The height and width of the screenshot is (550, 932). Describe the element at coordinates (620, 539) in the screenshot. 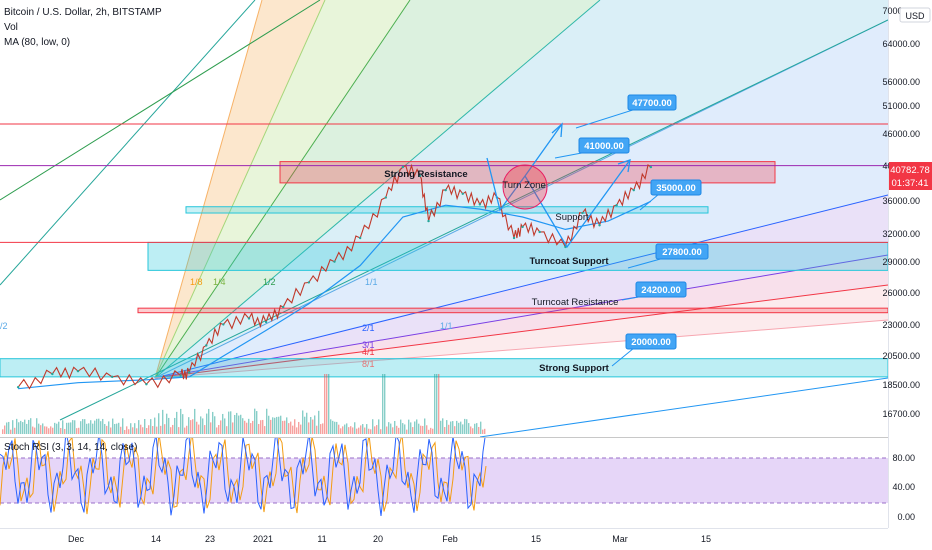

I see `time-tick-label: Mar` at that location.